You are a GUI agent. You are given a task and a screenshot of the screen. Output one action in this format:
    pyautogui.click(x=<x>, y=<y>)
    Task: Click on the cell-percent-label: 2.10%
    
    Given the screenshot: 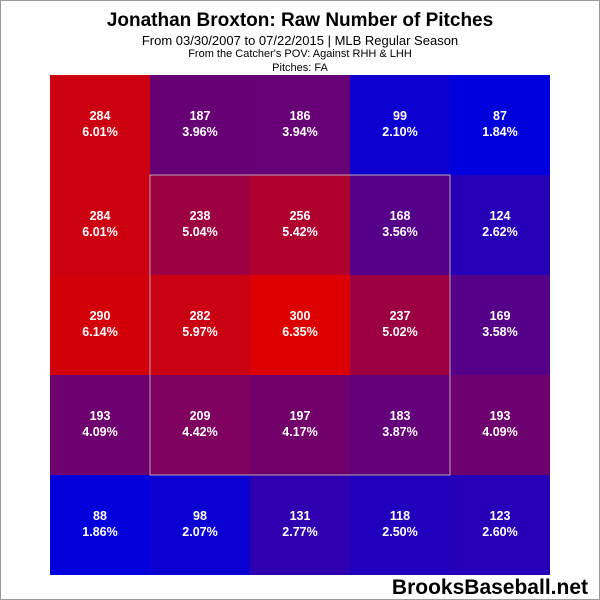 What is the action you would take?
    pyautogui.click(x=399, y=132)
    